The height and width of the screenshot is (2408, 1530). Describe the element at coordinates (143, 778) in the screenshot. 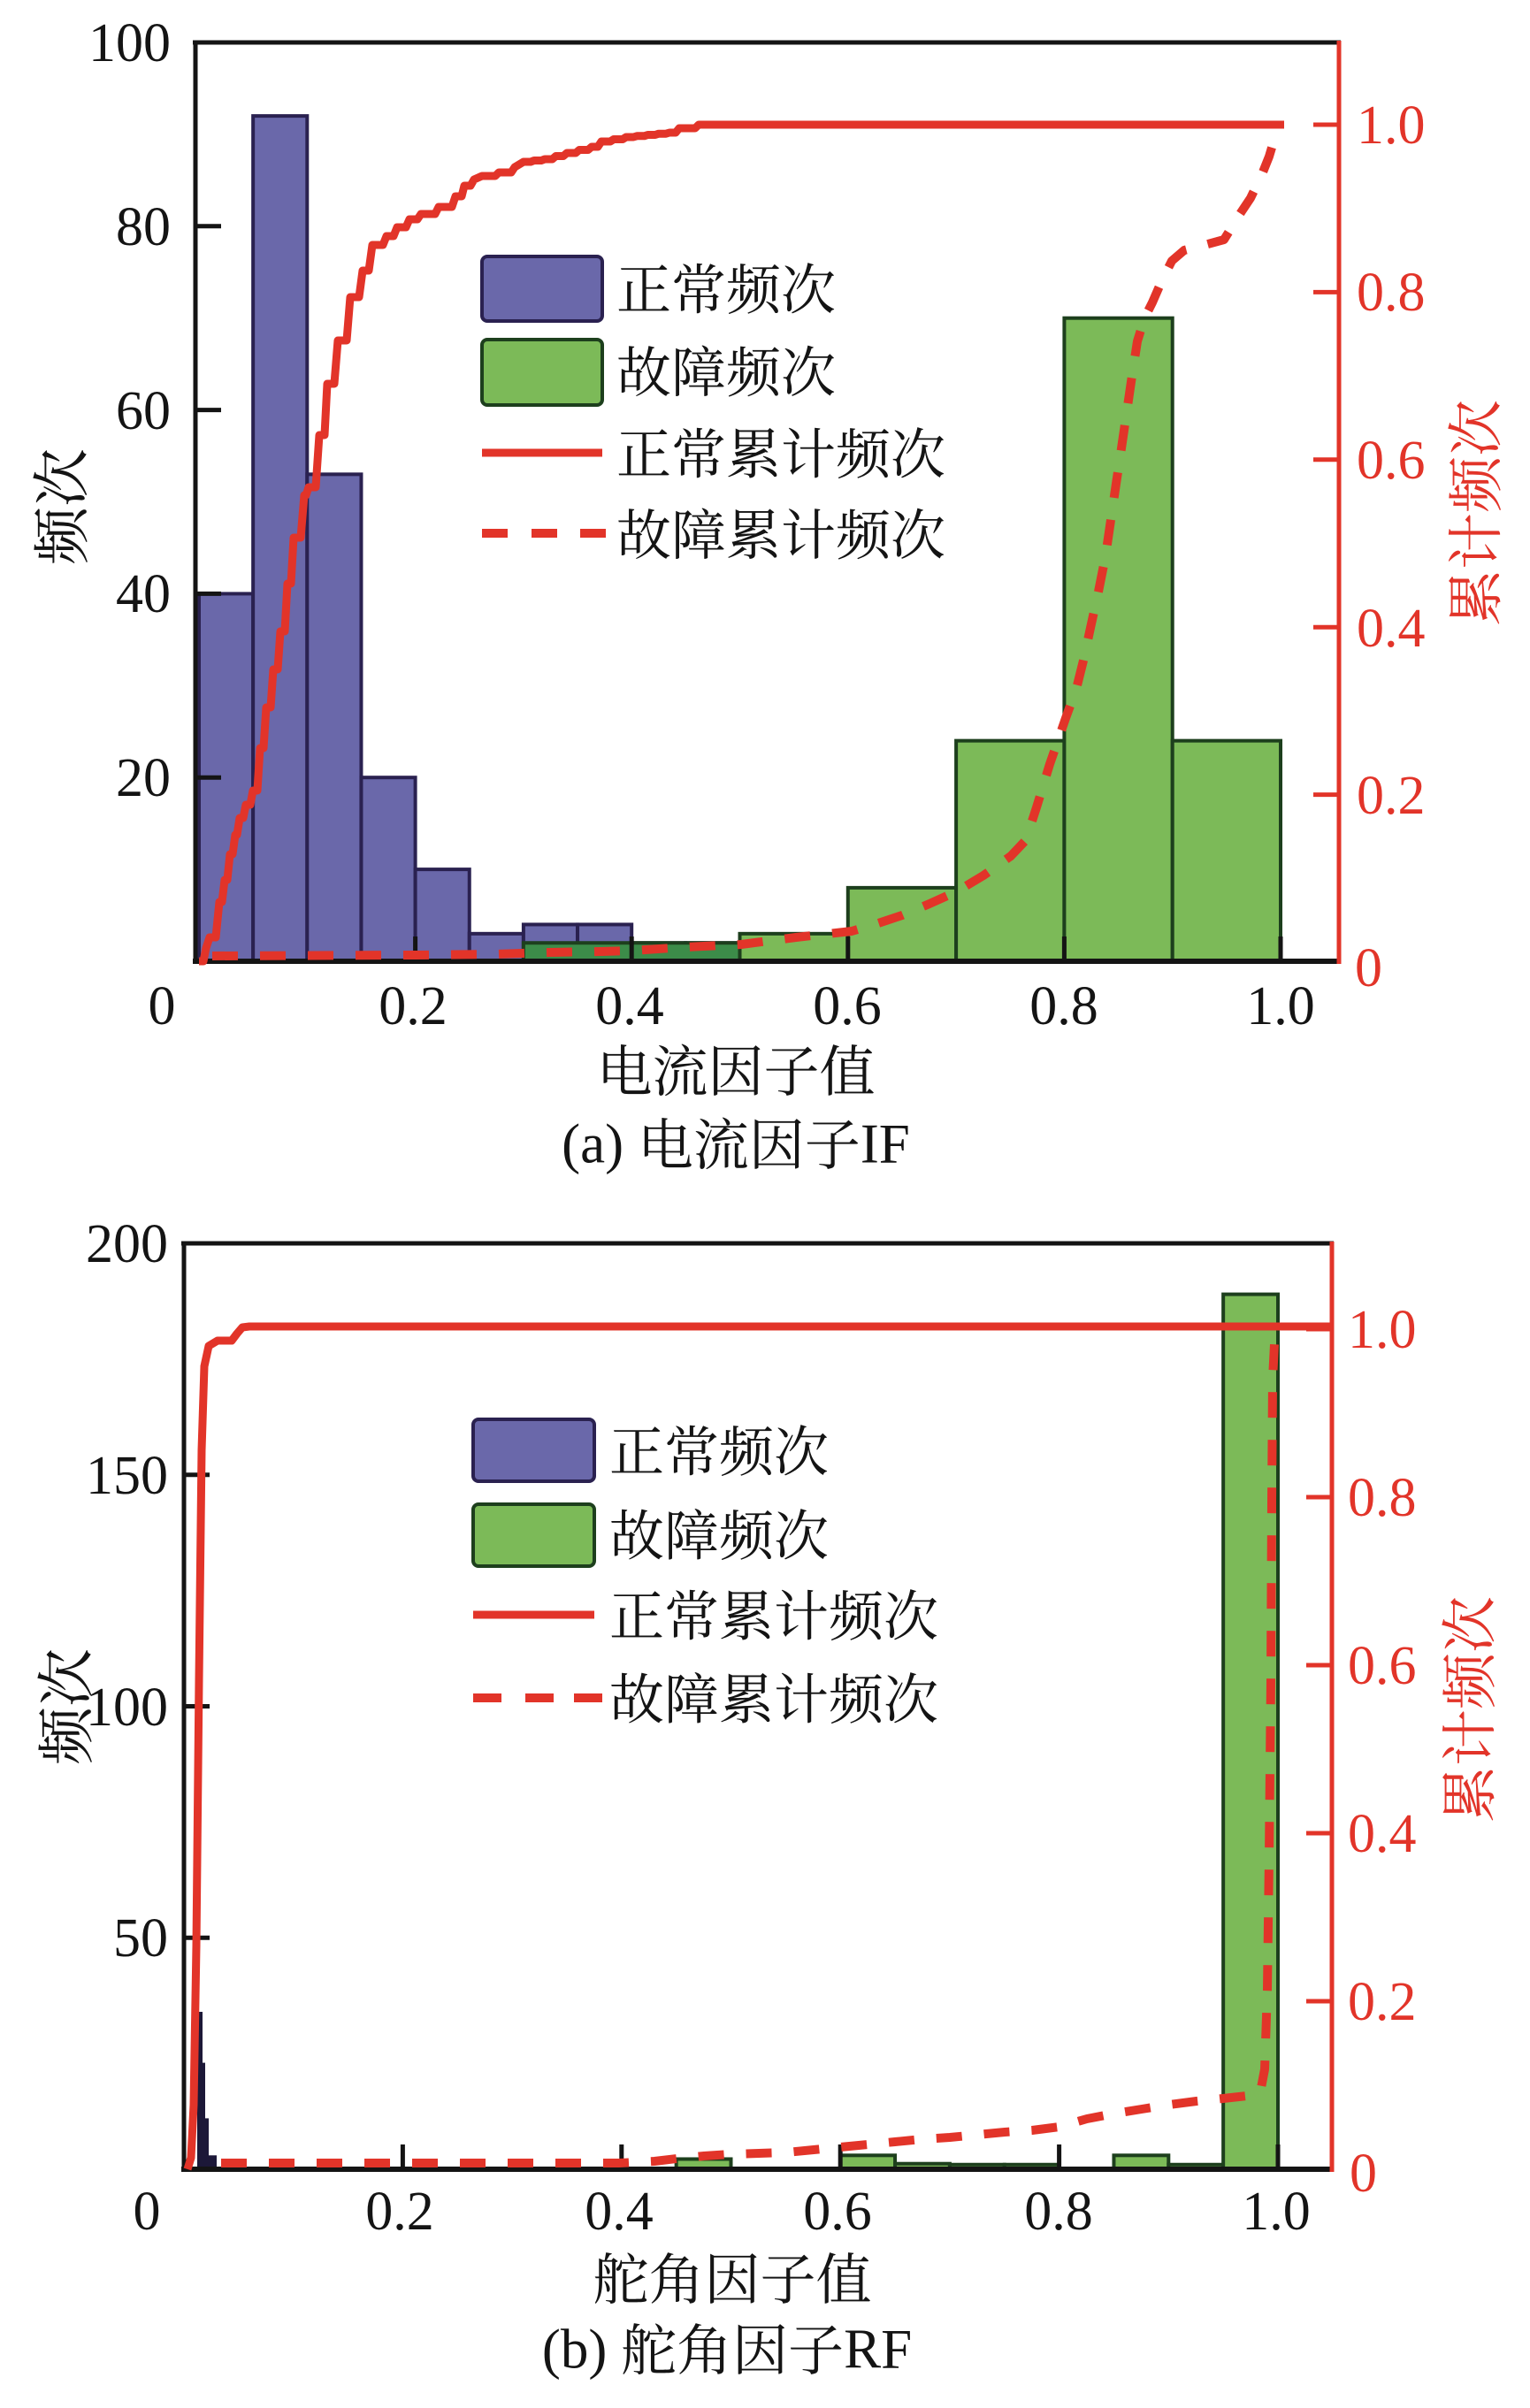

I see `svg-text: 20` at that location.